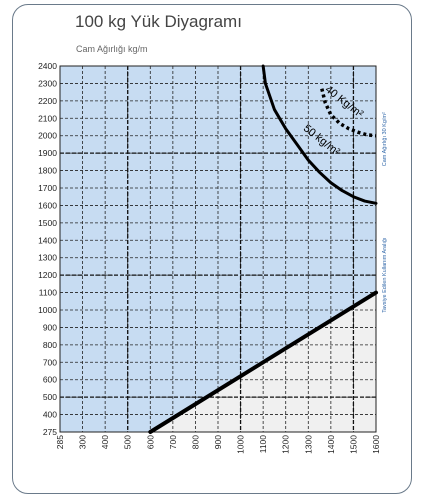 The image size is (425, 497). Describe the element at coordinates (286, 444) in the screenshot. I see `x-tick-label: 1200` at that location.